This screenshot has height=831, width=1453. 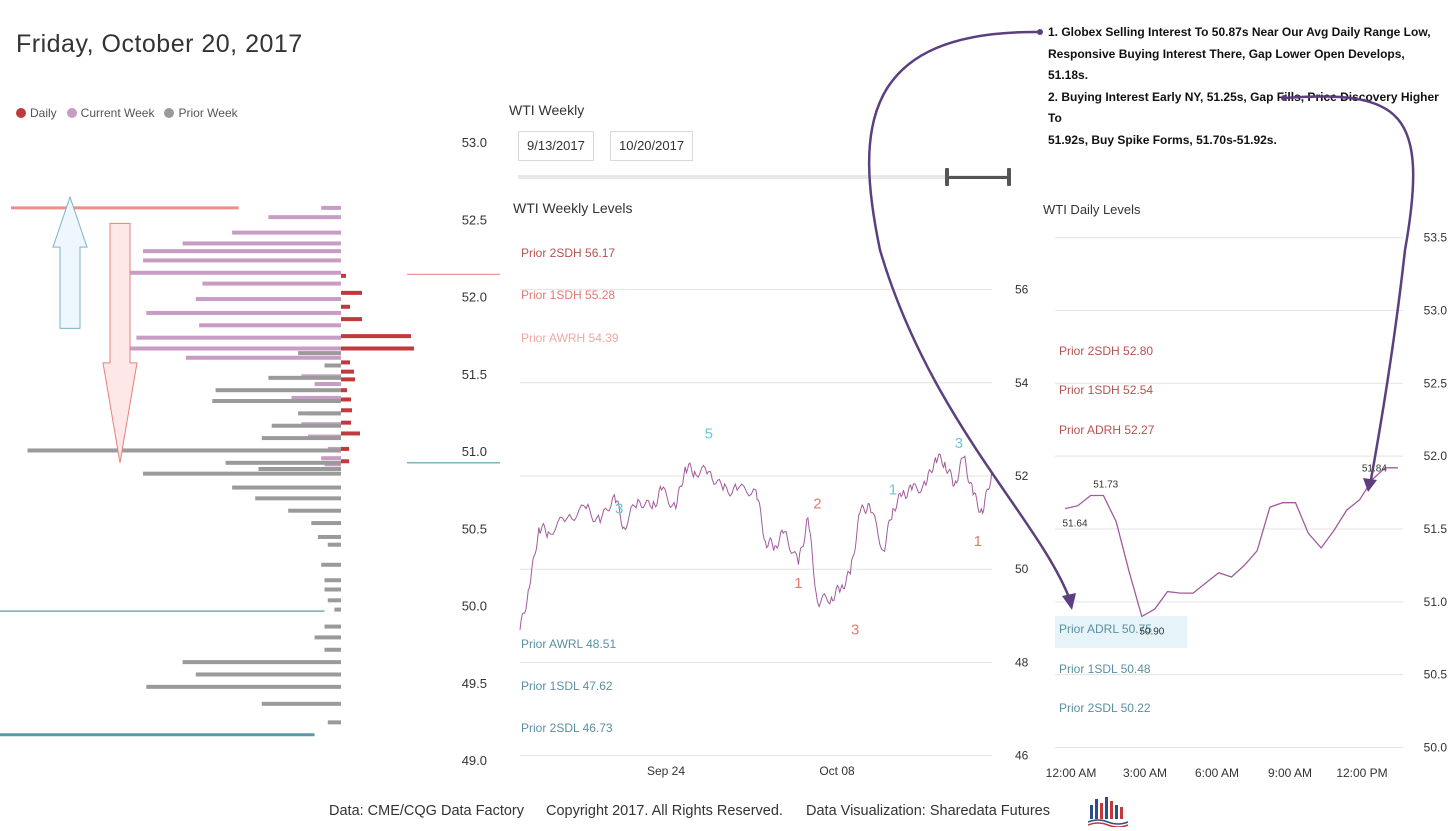 What do you see at coordinates (817, 504) in the screenshot?
I see `wave-label: 2` at bounding box center [817, 504].